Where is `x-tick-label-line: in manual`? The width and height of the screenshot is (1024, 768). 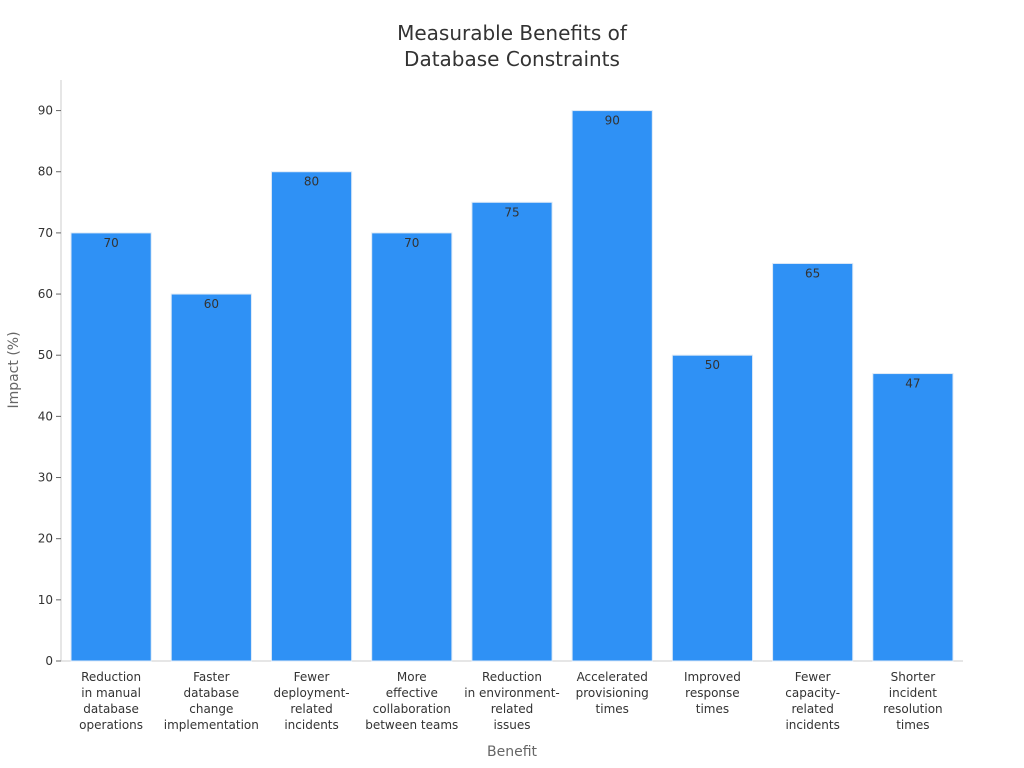
x-tick-label-line: in manual is located at coordinates (111, 693).